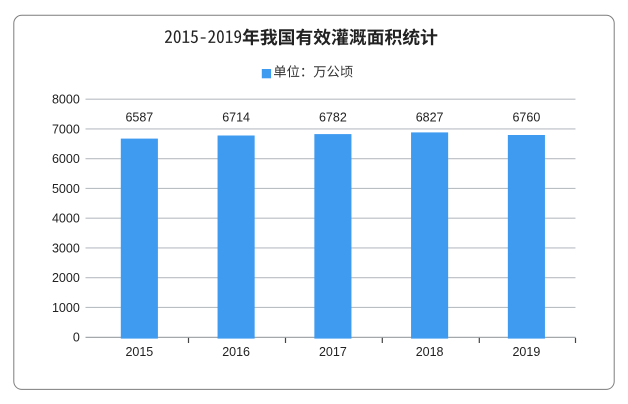 This screenshot has height=404, width=628. Describe the element at coordinates (139, 118) in the screenshot. I see `svg-text: 6587` at that location.